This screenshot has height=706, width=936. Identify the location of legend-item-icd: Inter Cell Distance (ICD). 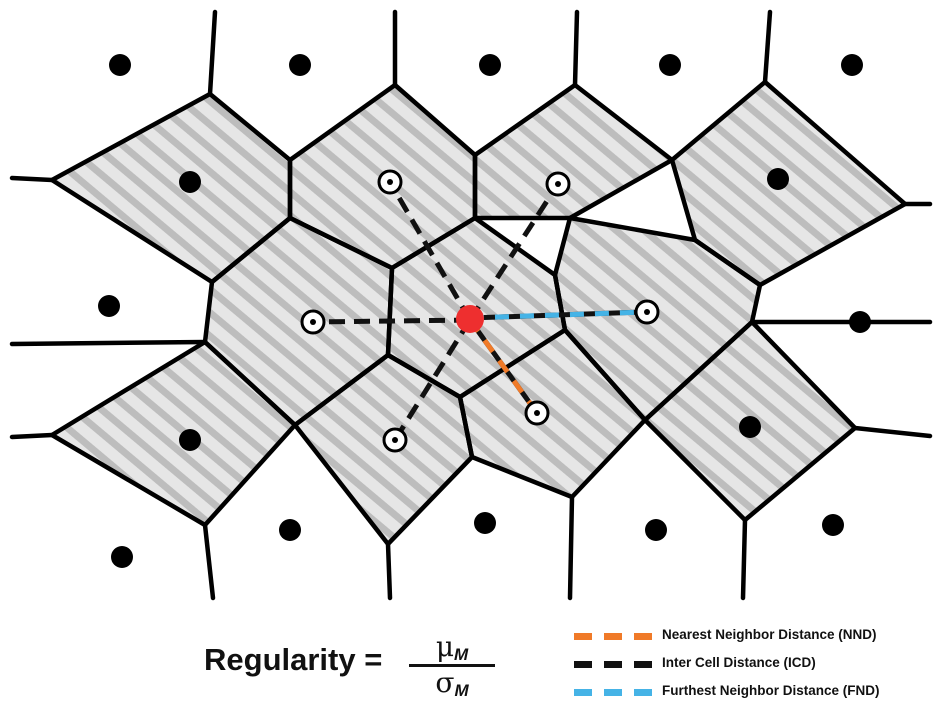
(755, 664).